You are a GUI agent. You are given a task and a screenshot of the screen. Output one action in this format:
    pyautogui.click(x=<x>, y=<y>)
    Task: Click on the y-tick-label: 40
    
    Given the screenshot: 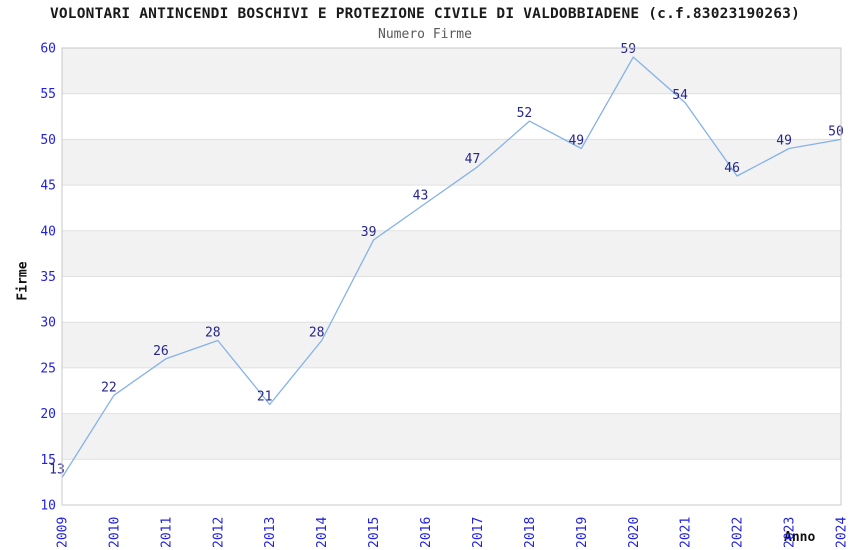 What is the action you would take?
    pyautogui.click(x=48, y=231)
    